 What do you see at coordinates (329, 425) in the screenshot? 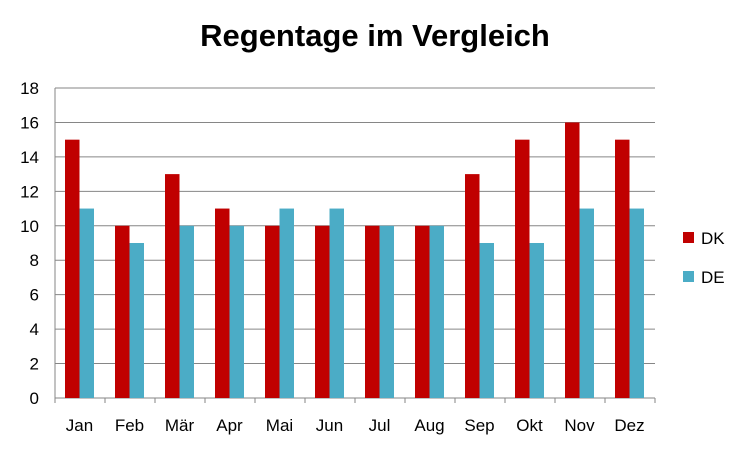
I see `x-tick-label: Jun` at bounding box center [329, 425].